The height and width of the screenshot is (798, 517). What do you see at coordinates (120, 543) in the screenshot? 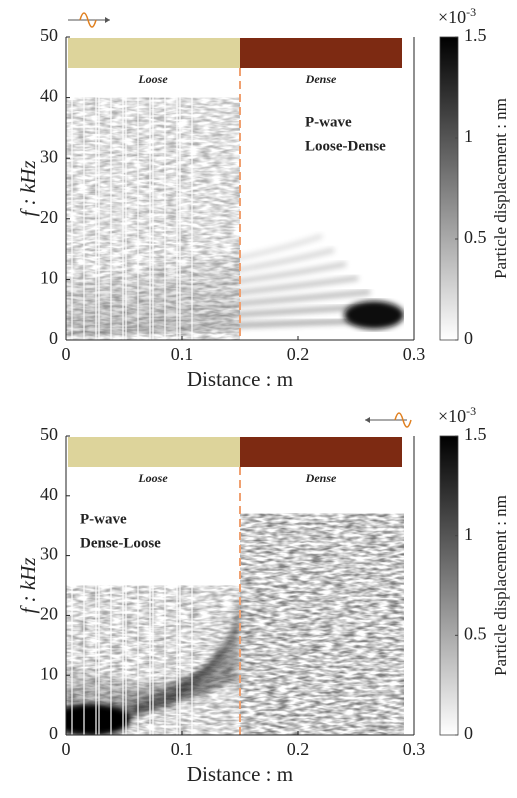
I see `annotation: Dense-Loose` at bounding box center [120, 543].